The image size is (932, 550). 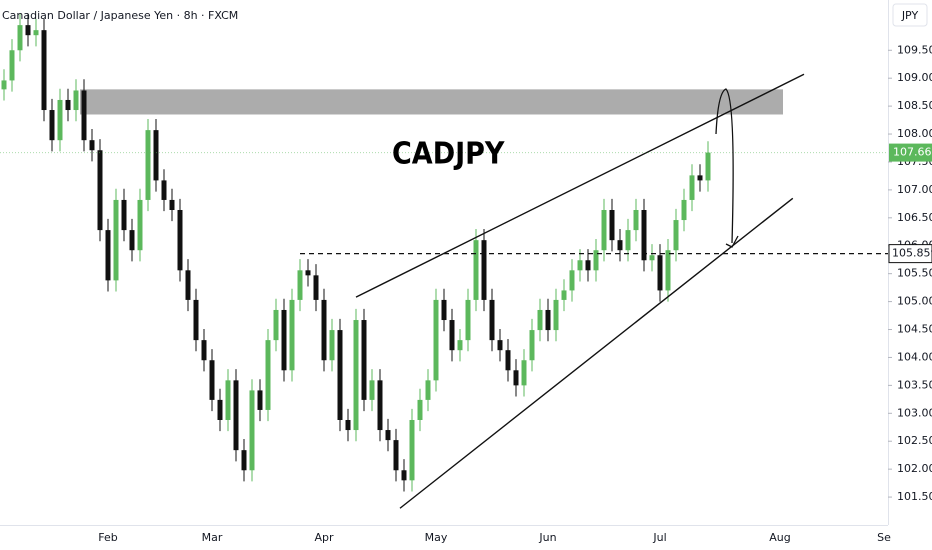 I want to click on y-tick-label: 104.500, so click(x=914, y=329).